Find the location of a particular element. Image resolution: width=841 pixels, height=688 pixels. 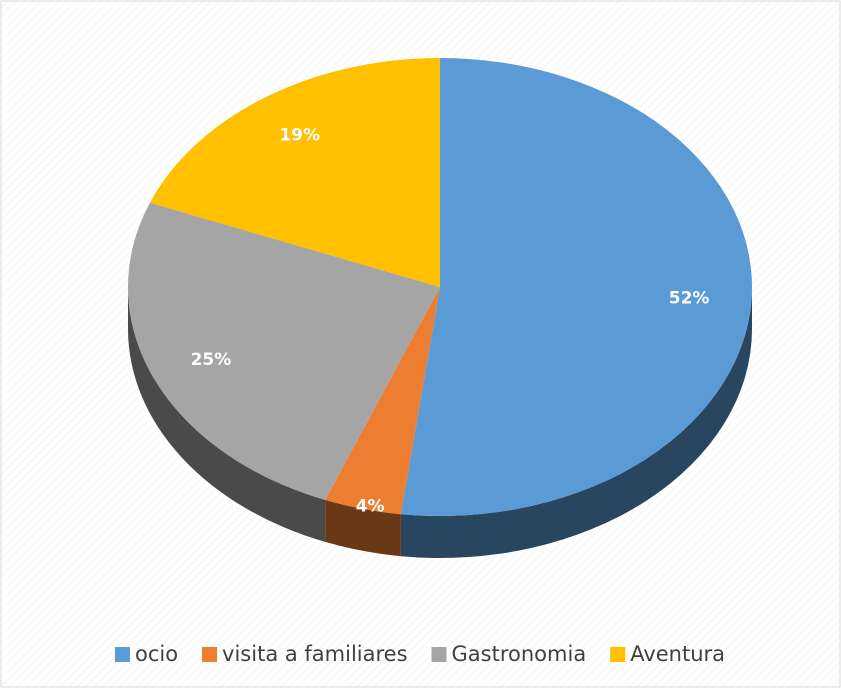

legend-label: Aventura is located at coordinates (677, 654).